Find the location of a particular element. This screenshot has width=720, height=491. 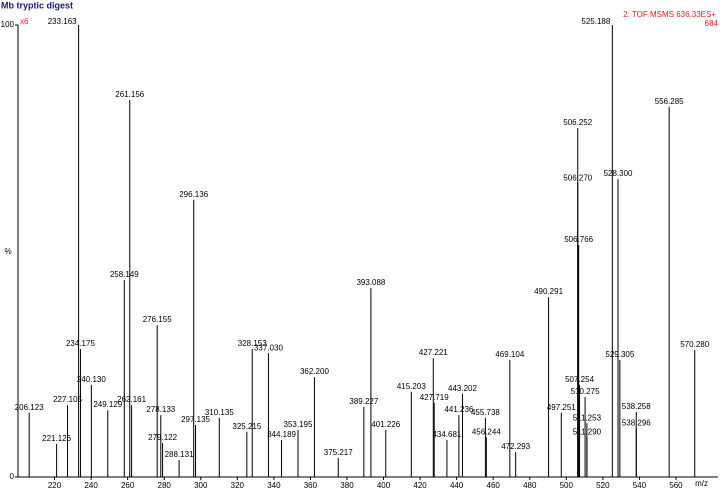

peak-label: 362.200 is located at coordinates (314, 371).